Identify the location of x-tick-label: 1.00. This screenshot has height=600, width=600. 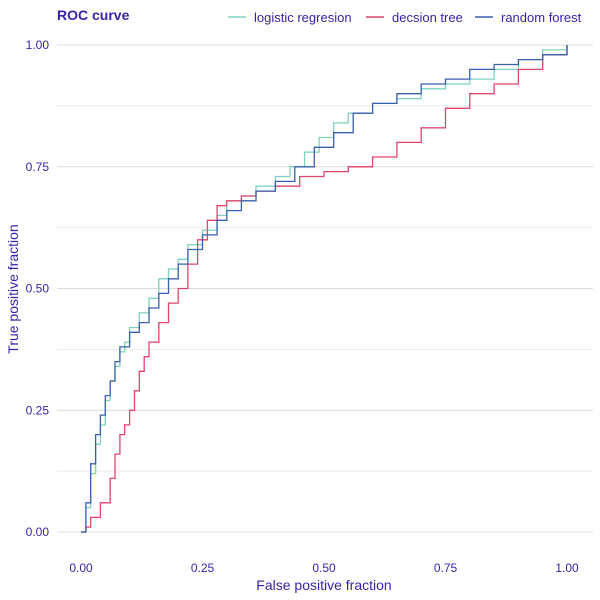
(567, 568).